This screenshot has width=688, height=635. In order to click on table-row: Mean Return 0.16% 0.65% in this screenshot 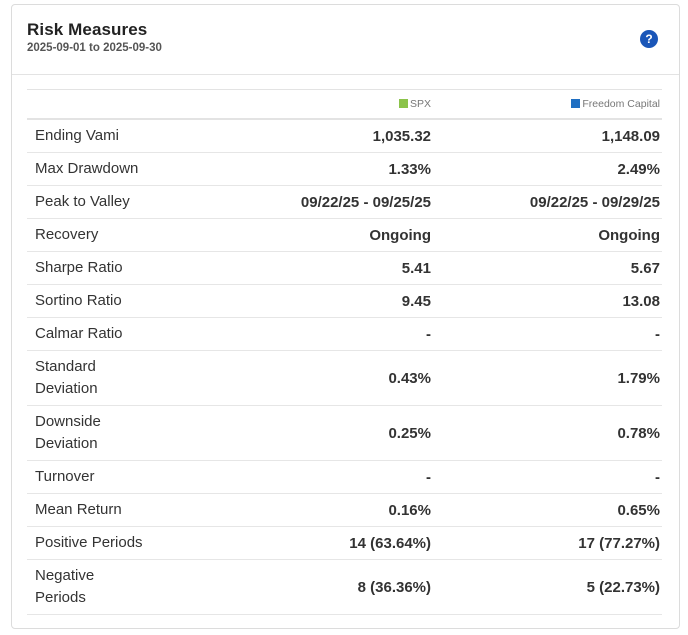, I will do `click(344, 510)`.